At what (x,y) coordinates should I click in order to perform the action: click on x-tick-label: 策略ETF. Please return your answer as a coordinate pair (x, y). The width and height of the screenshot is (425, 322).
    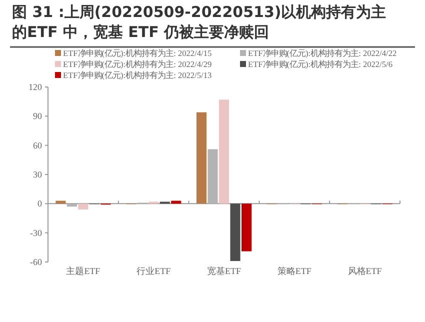
    Looking at the image, I should click on (294, 271).